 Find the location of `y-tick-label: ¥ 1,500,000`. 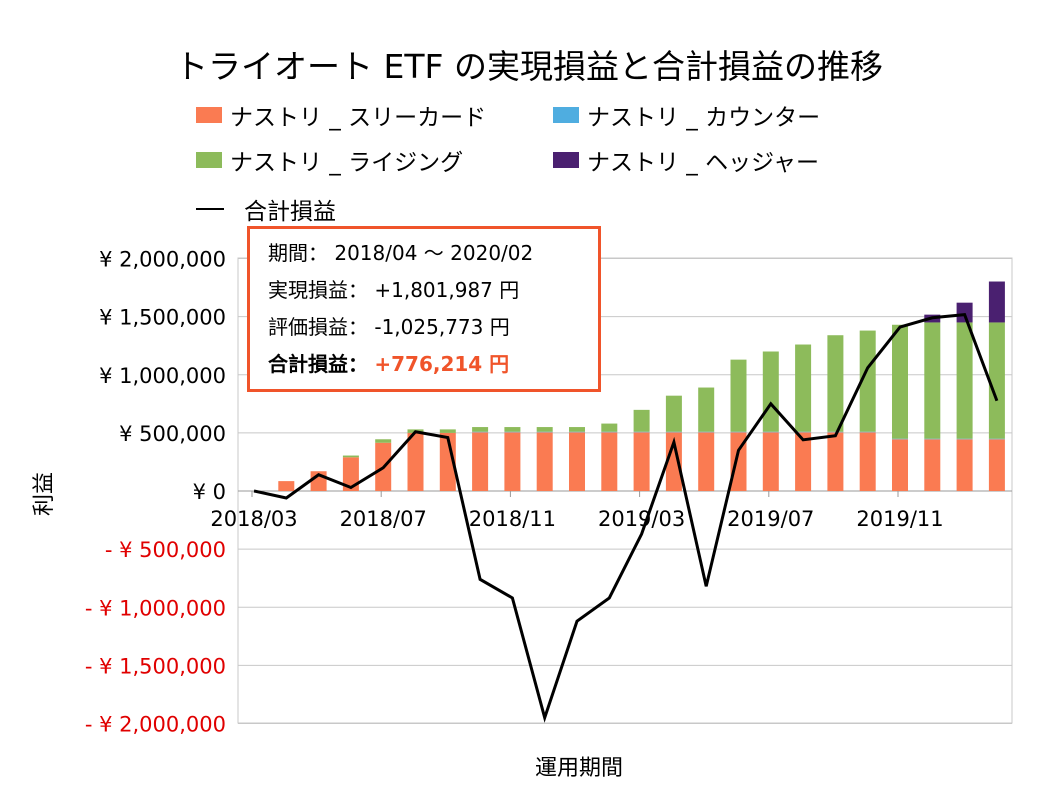

y-tick-label: ¥ 1,500,000 is located at coordinates (162, 318).